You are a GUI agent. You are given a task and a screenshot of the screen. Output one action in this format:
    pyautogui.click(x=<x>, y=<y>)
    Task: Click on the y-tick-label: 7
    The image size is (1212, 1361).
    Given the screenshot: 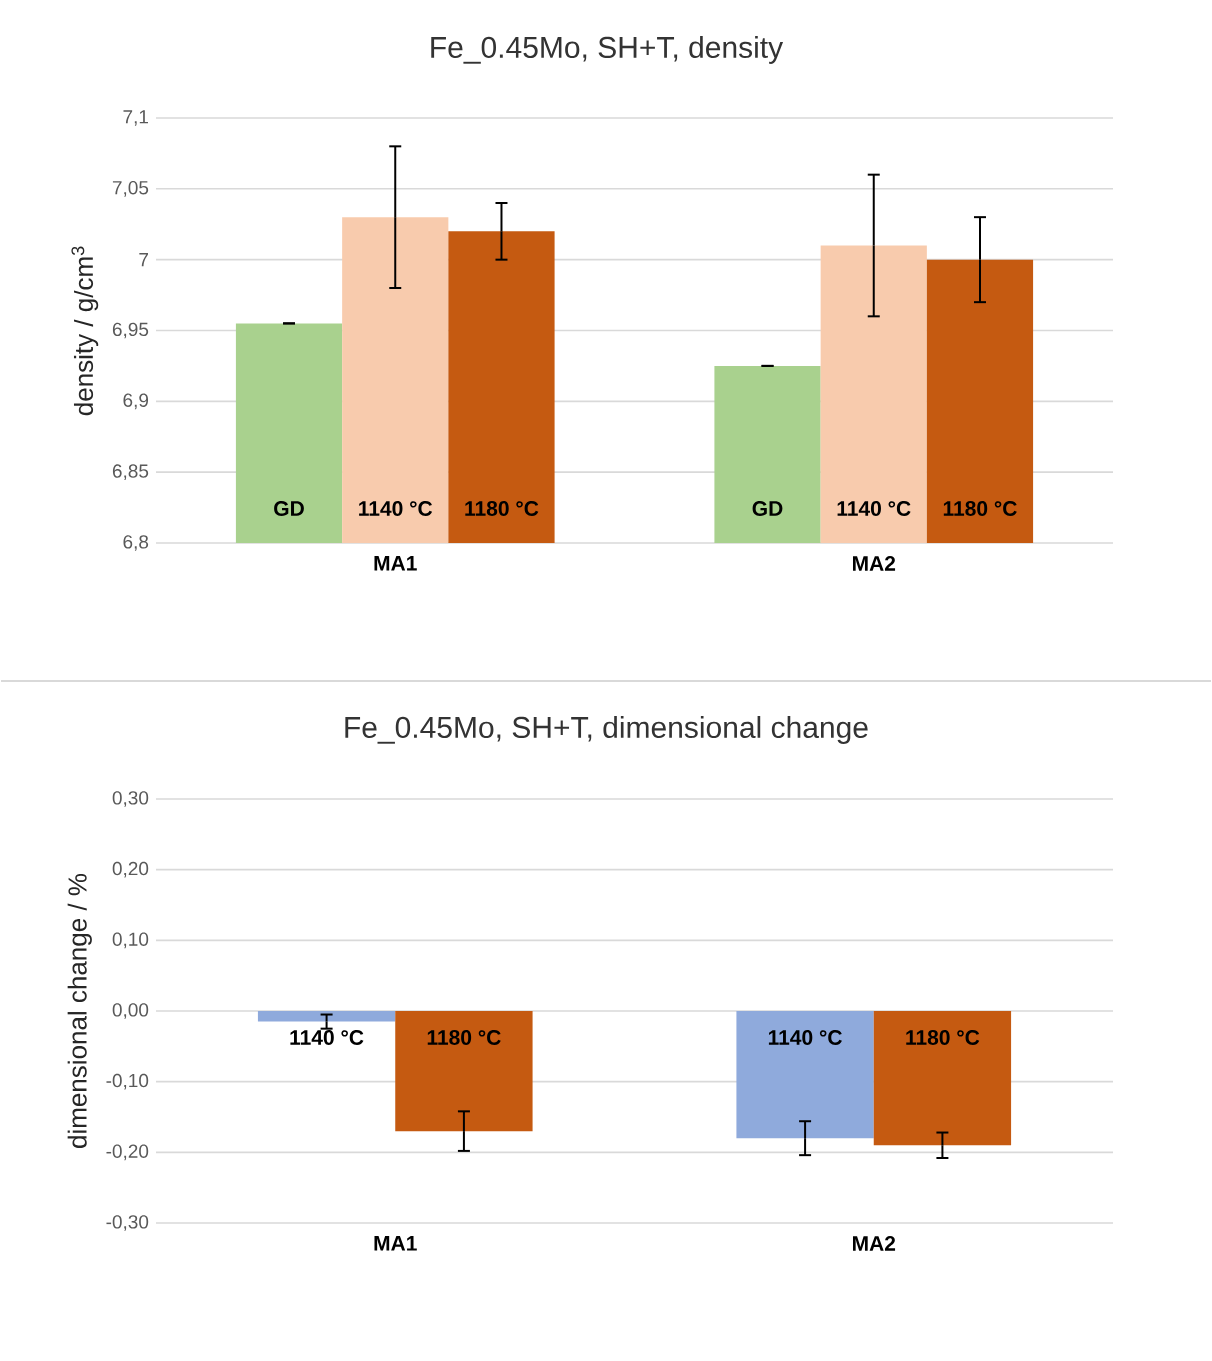 What is the action you would take?
    pyautogui.click(x=143, y=260)
    